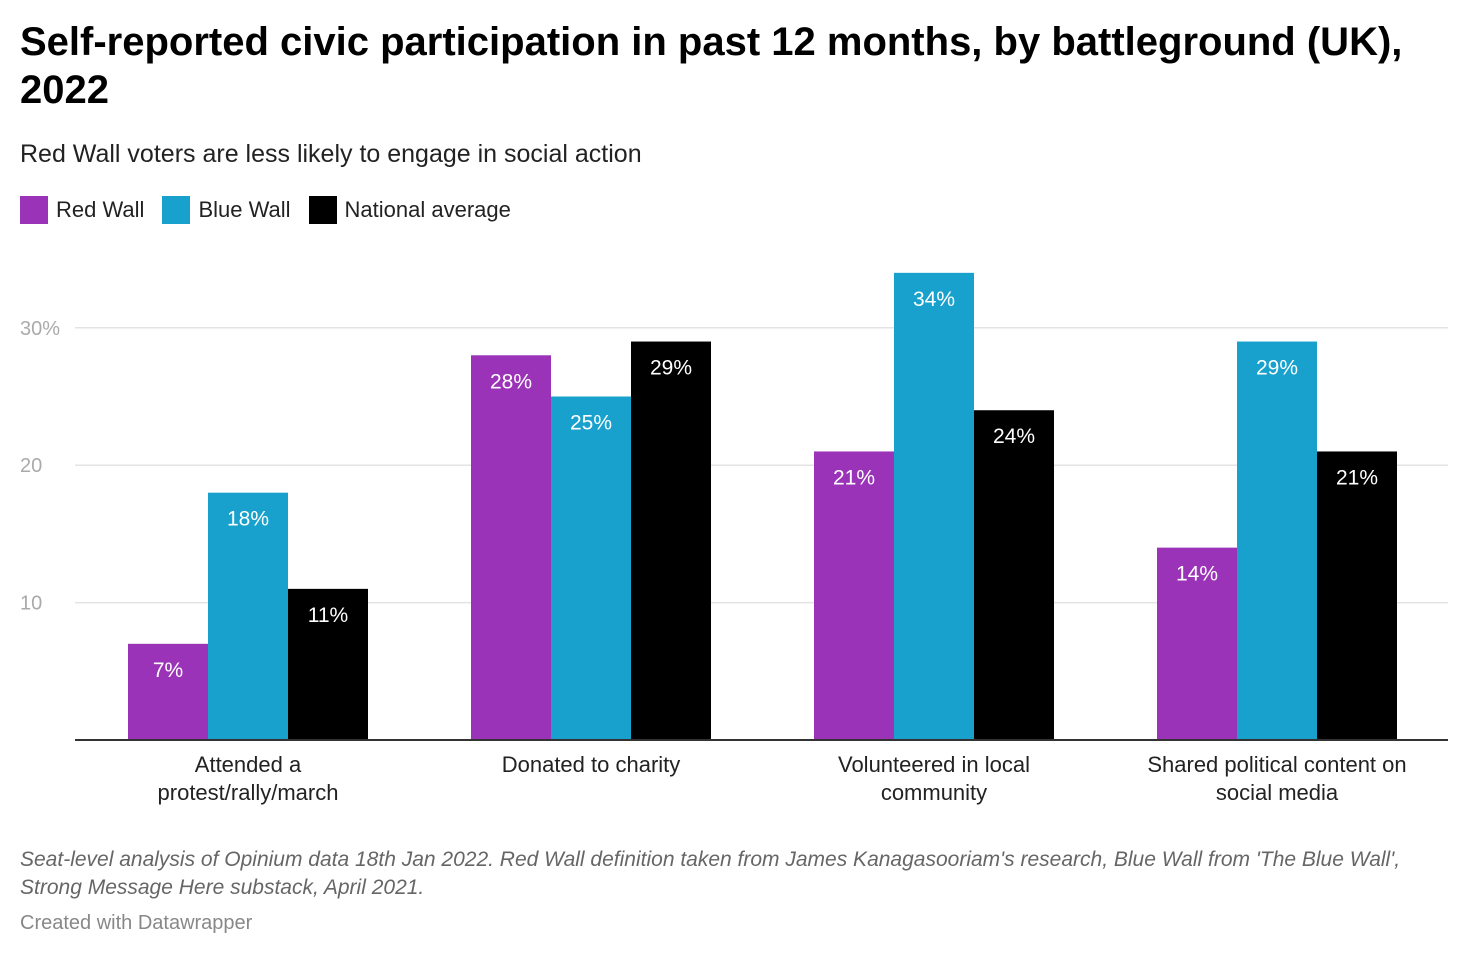  What do you see at coordinates (511, 381) in the screenshot?
I see `data-label-red-wall-1: 28%` at bounding box center [511, 381].